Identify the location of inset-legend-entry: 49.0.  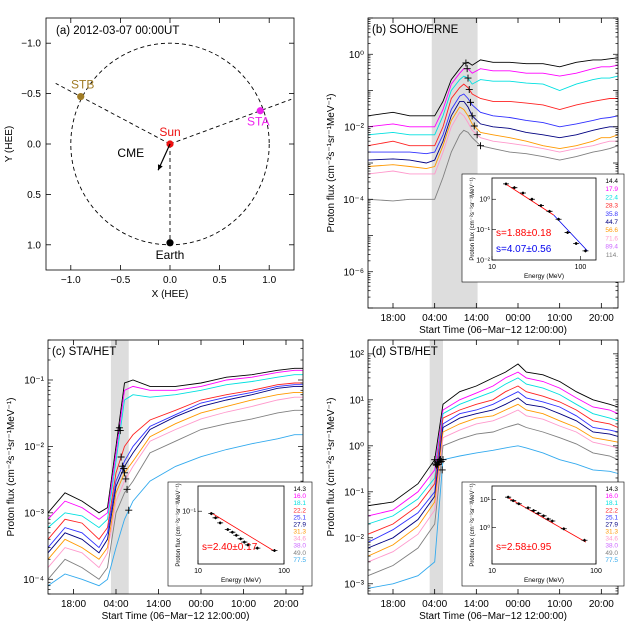
(611, 553).